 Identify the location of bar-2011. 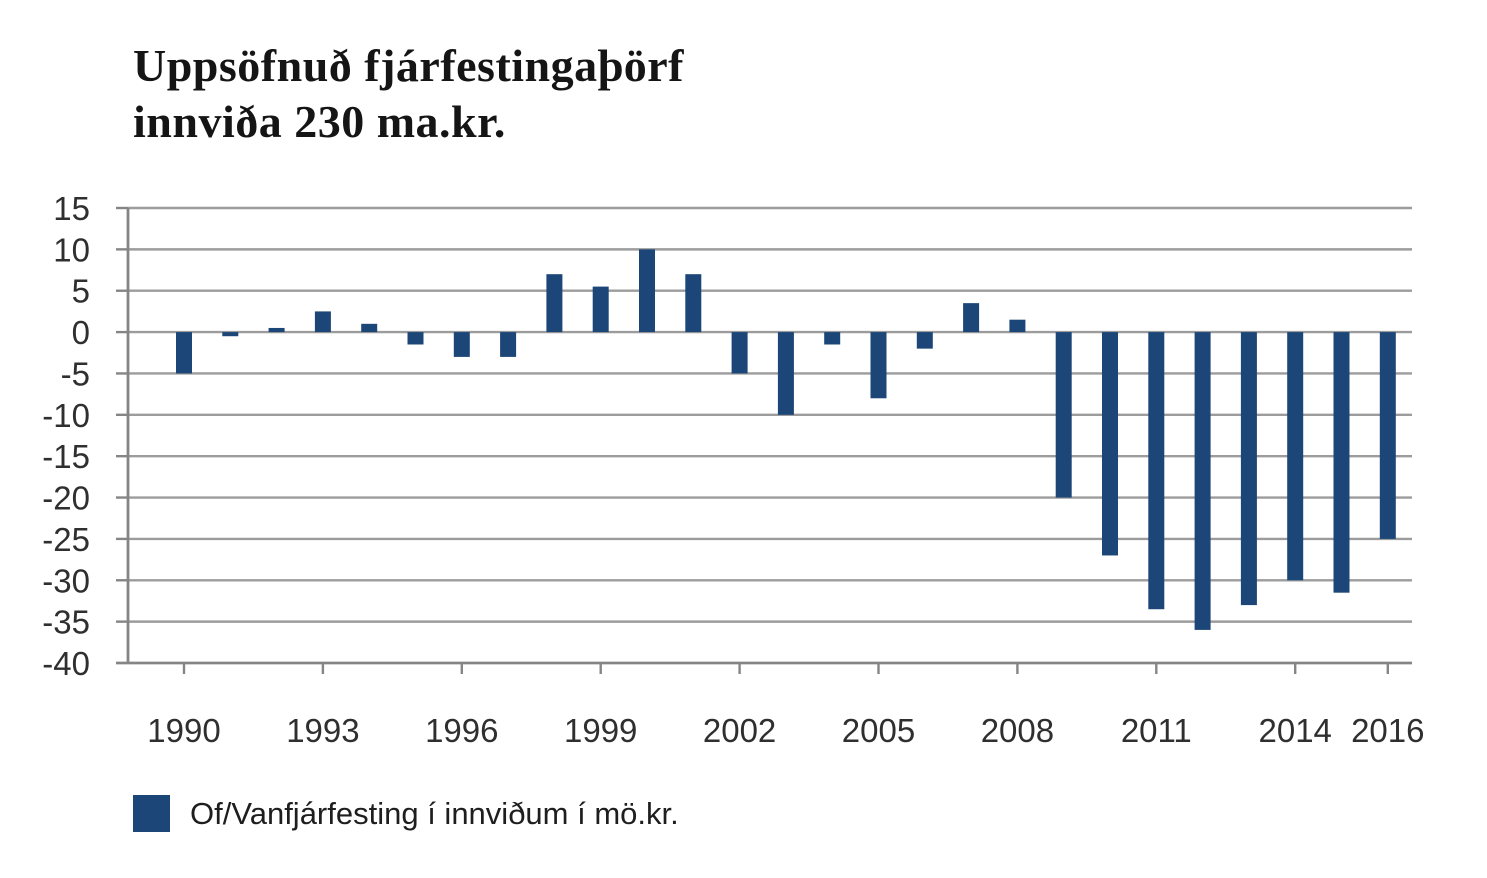
(1156, 471).